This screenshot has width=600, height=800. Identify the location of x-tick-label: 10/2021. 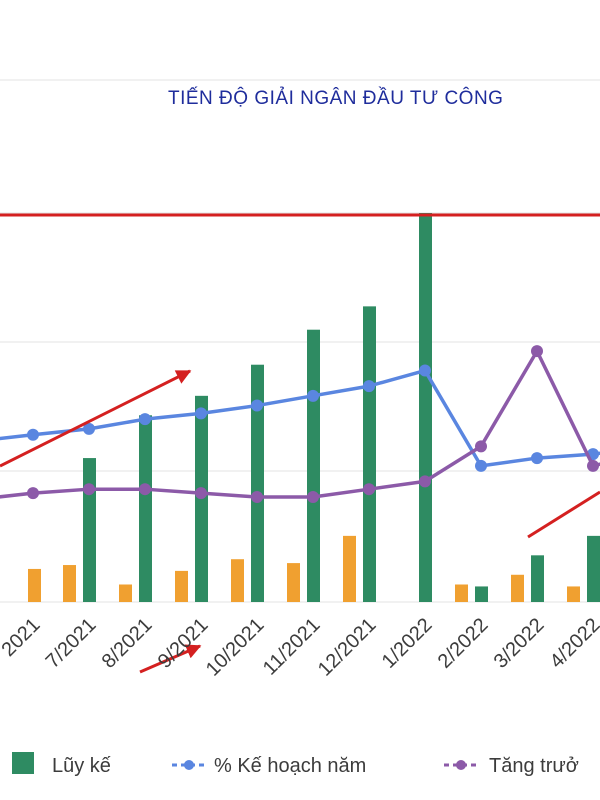
(235, 647).